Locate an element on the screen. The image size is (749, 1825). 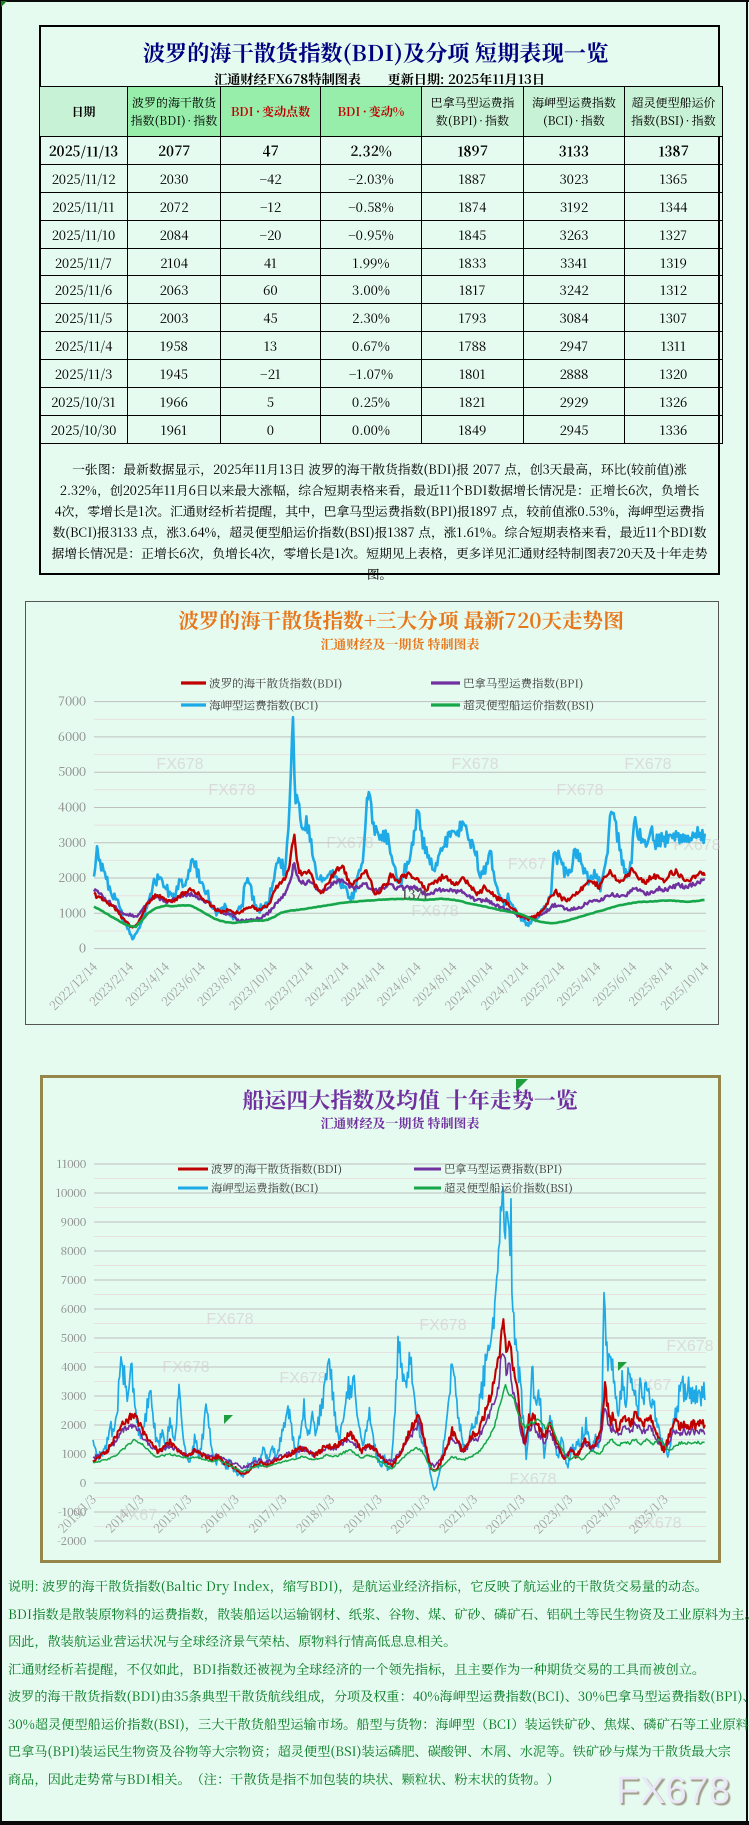
svg-text: 8000 is located at coordinates (73, 1251).